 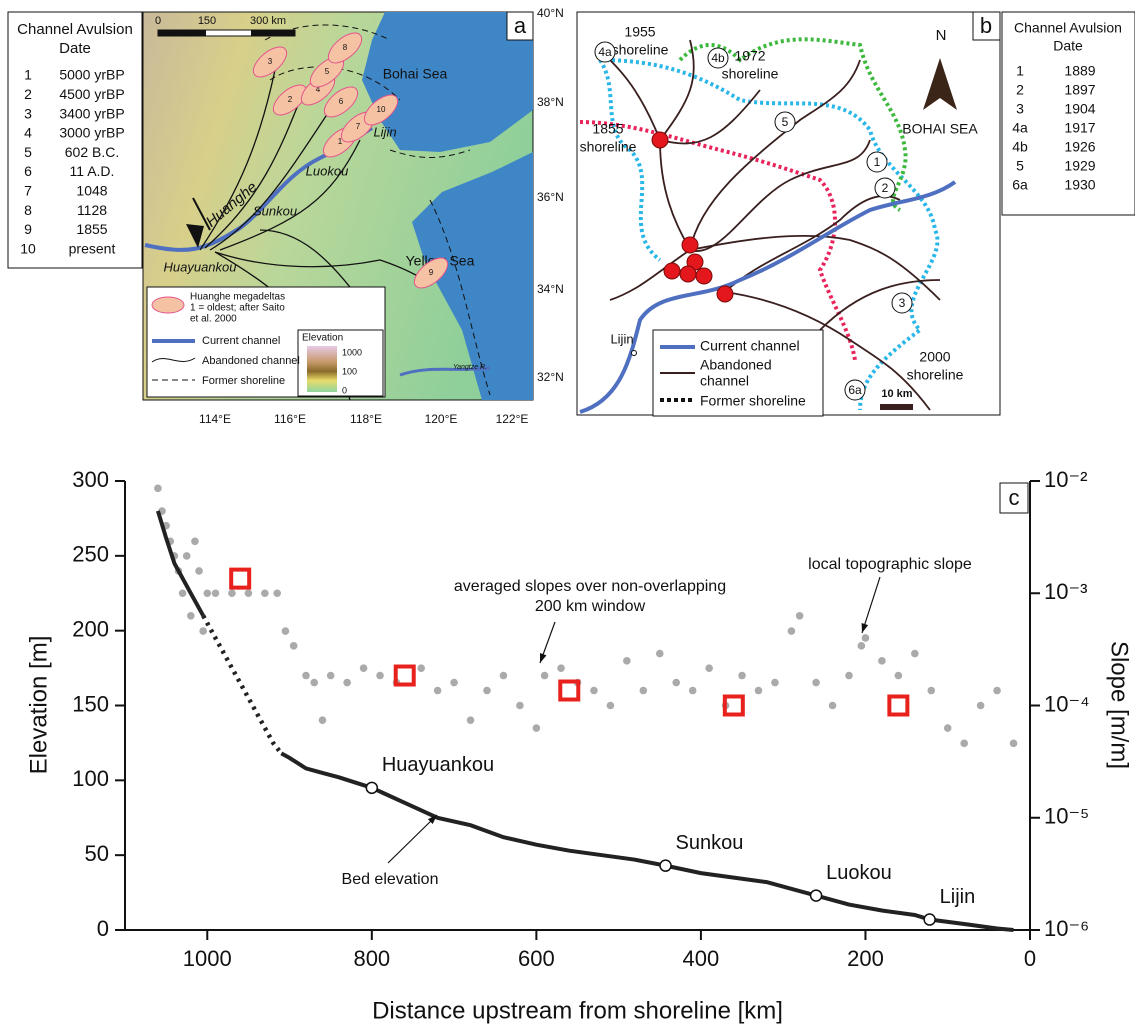 What do you see at coordinates (520, 25) in the screenshot?
I see `panel-label: a` at bounding box center [520, 25].